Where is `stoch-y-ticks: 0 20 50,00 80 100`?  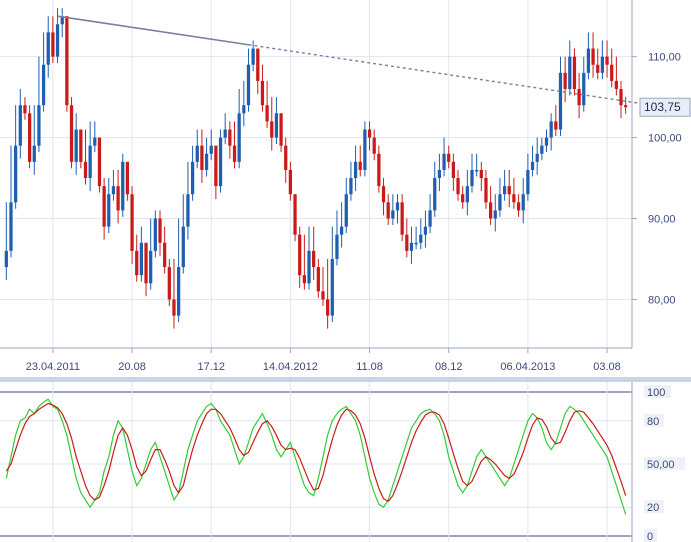
stoch-y-ticks: 0 20 50,00 80 100 is located at coordinates (664, 463).